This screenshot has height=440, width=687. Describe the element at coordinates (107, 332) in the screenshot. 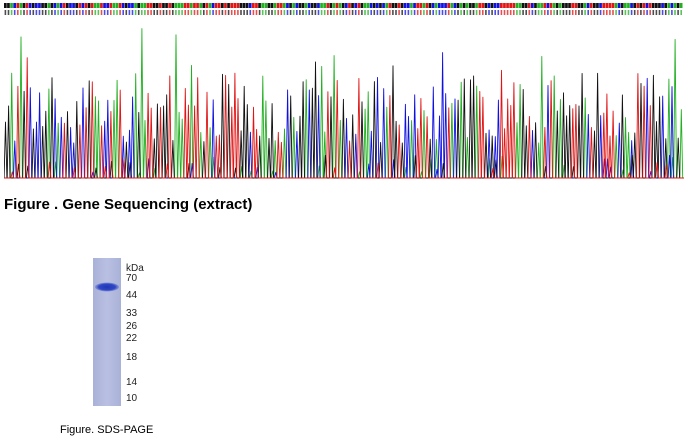

I see `sds-page-gel-lane` at that location.